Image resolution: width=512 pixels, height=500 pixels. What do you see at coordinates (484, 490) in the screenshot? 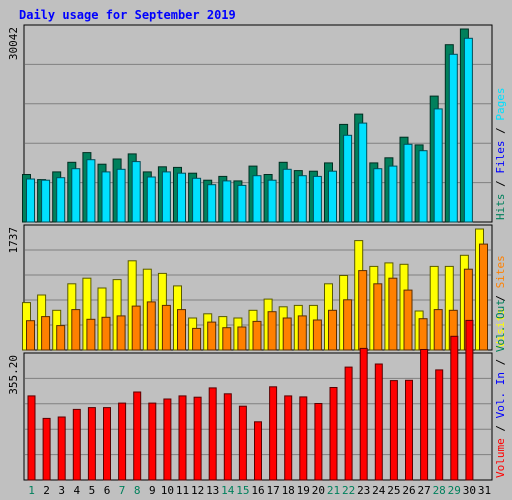
I see `day-label: 31` at bounding box center [484, 490].